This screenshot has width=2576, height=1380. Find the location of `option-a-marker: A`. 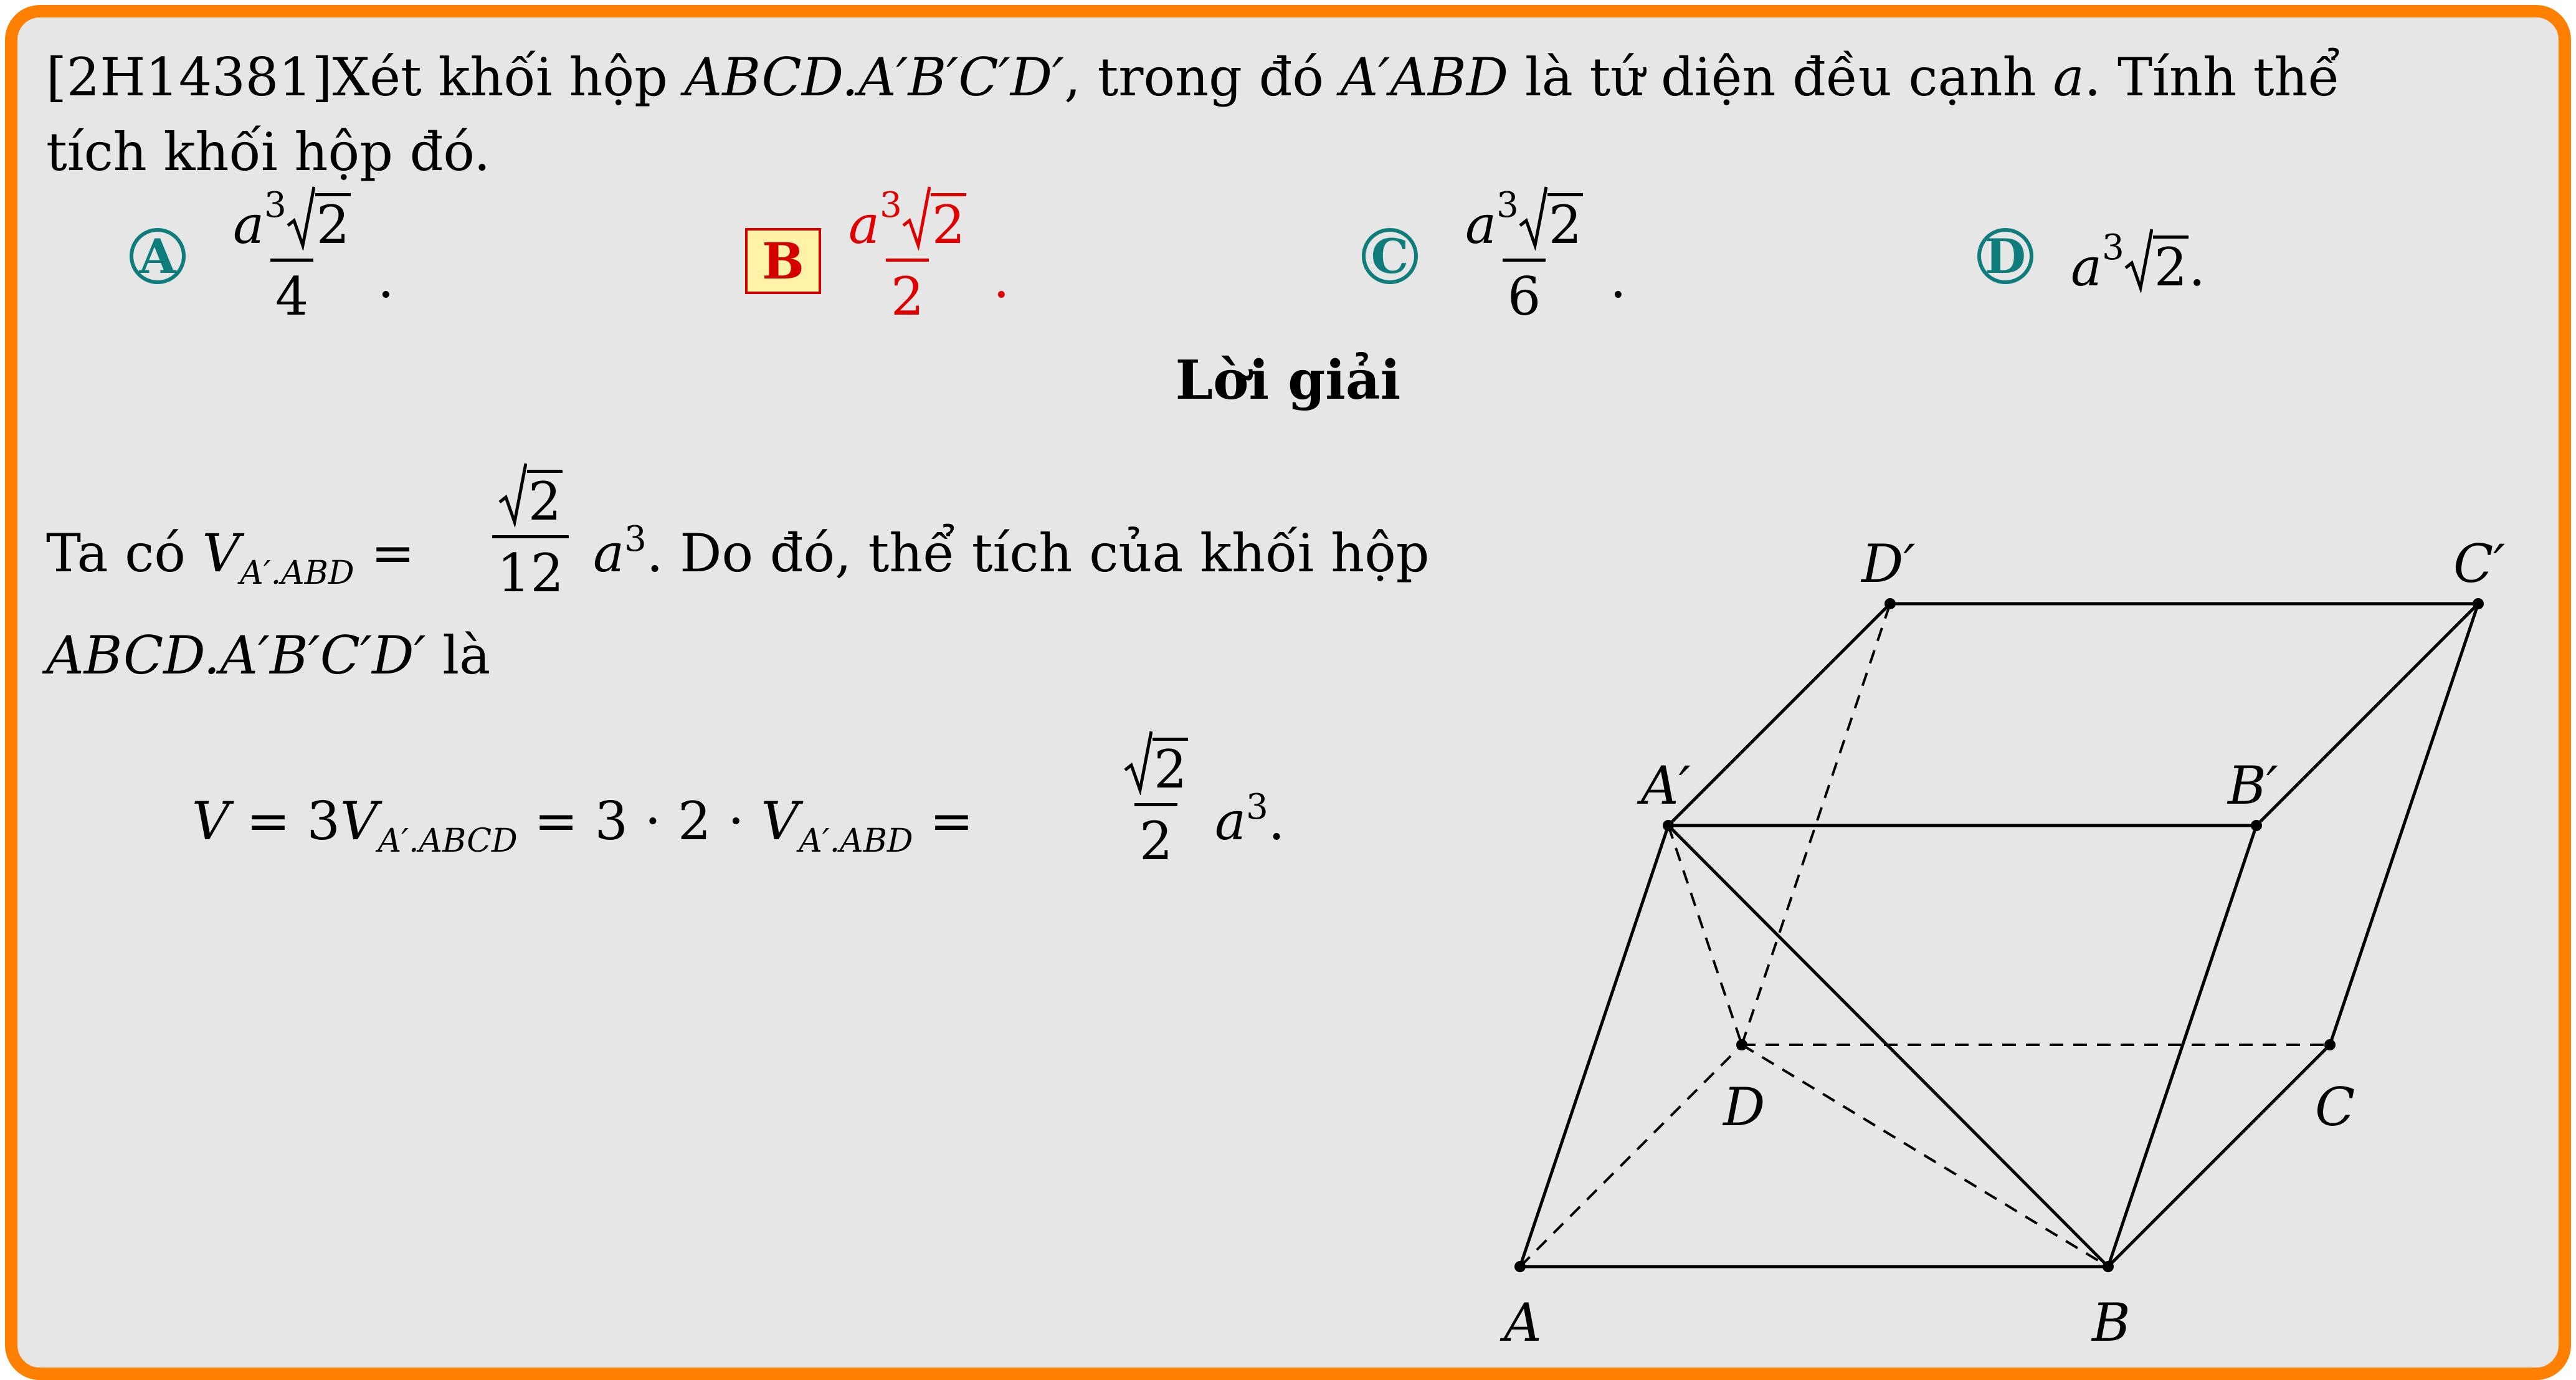

option-a-marker: A is located at coordinates (158, 256).